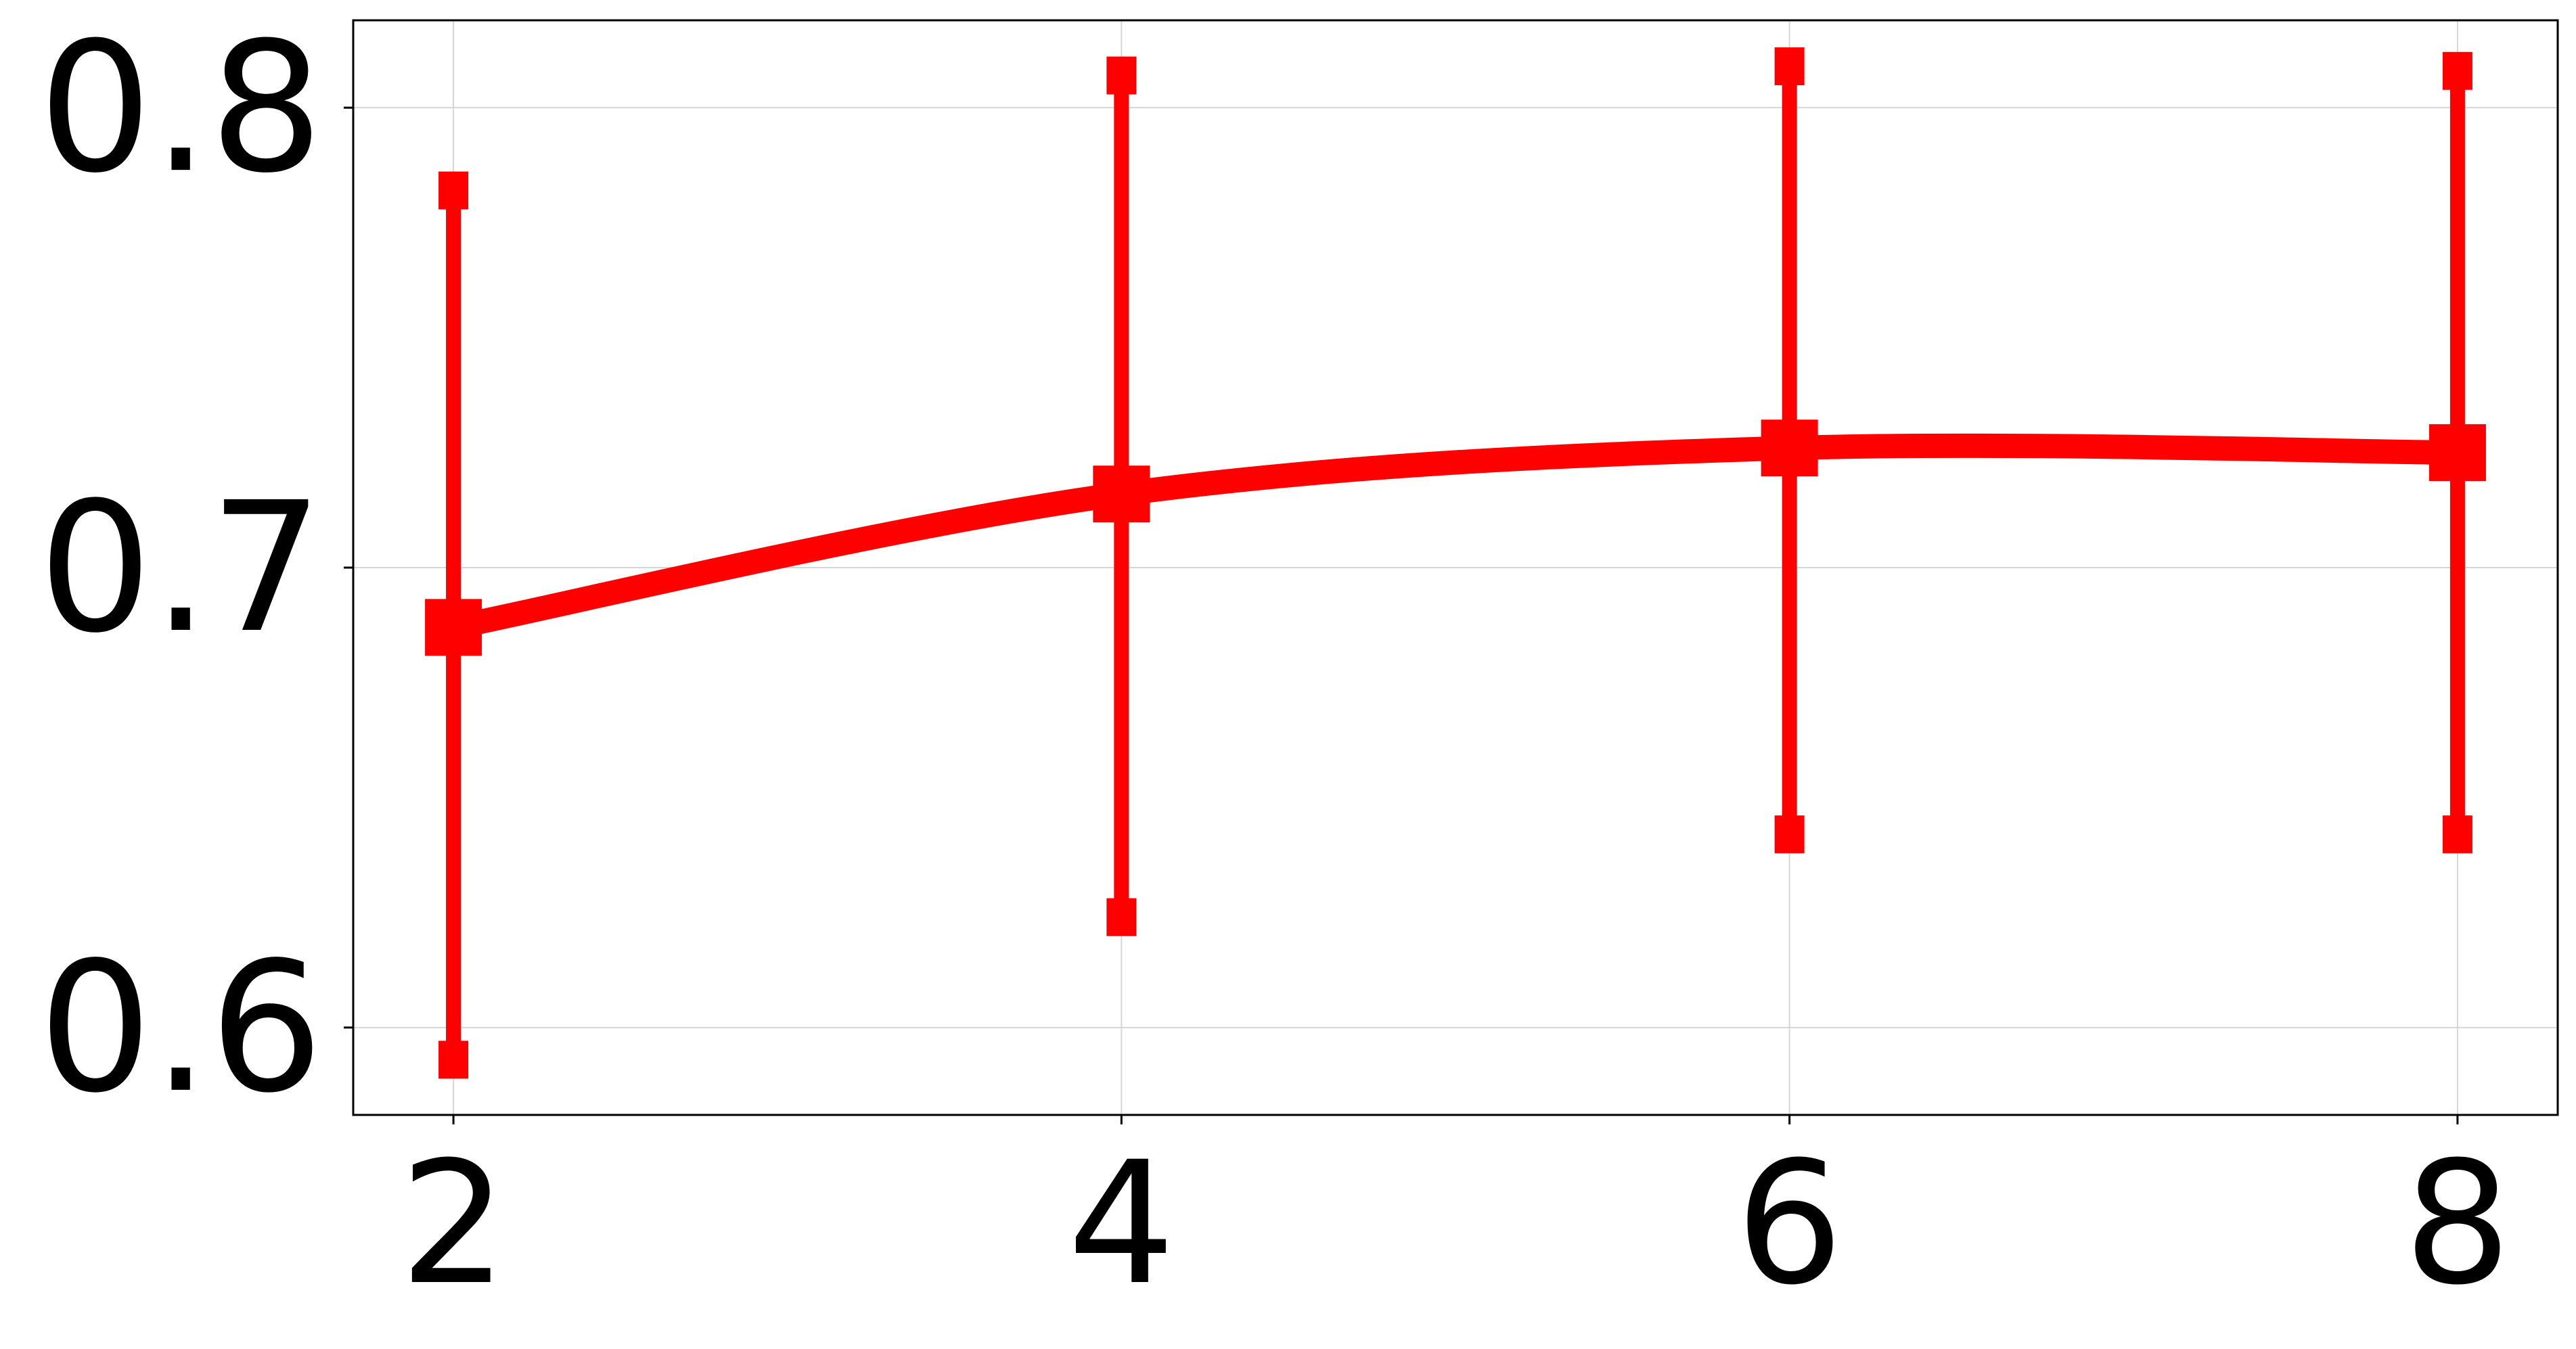 This screenshot has width=2576, height=1349. What do you see at coordinates (2457, 1223) in the screenshot?
I see `x-tick-label-3: 8` at bounding box center [2457, 1223].